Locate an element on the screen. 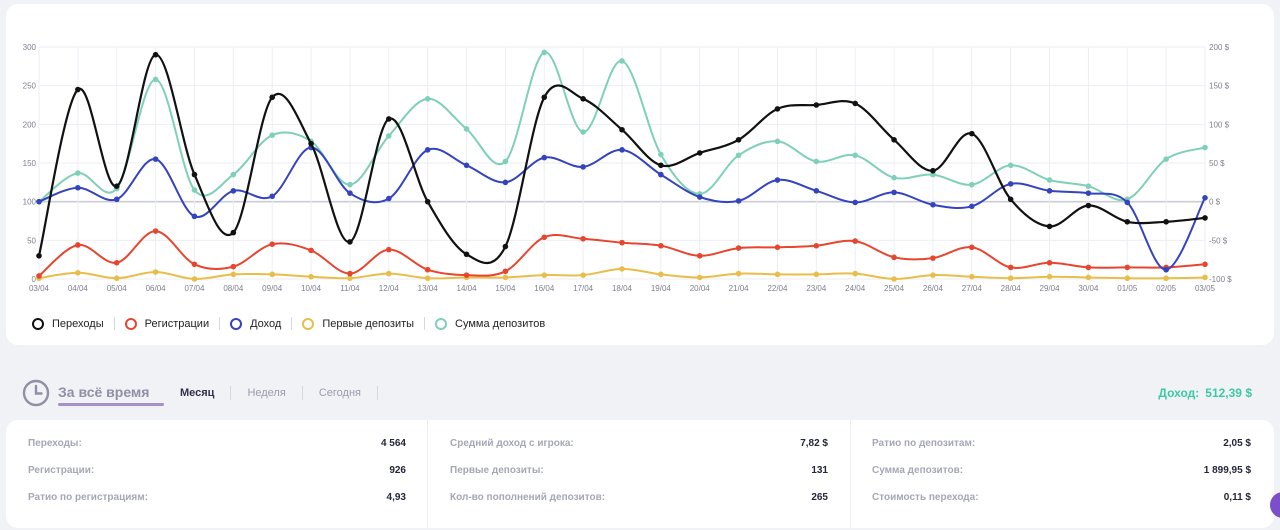  legend-item-income: Доход is located at coordinates (255, 323).